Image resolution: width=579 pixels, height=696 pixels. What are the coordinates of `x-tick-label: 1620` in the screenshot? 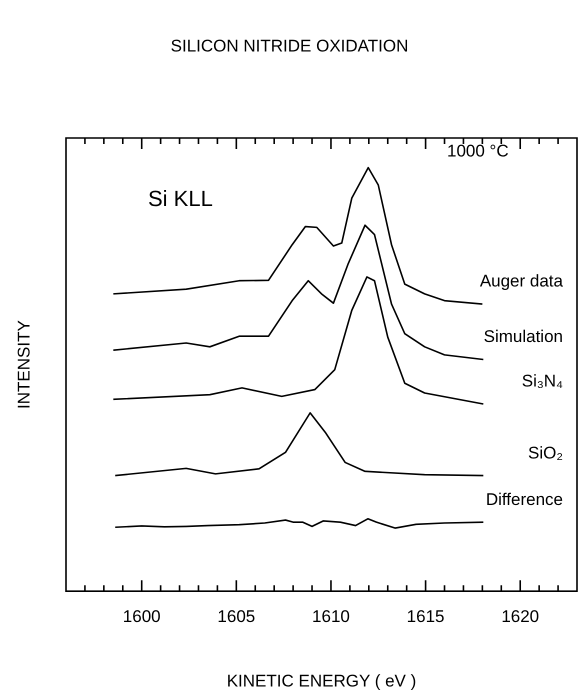 It's located at (520, 616).